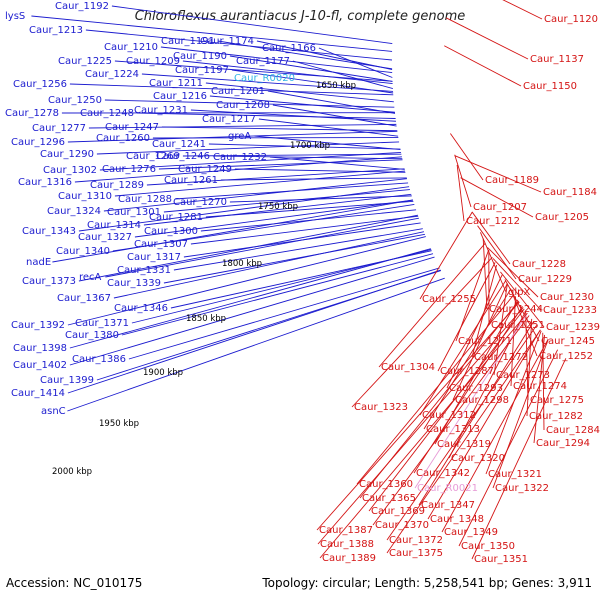 The width and height of the screenshot is (600, 600). Describe the element at coordinates (15, 16) in the screenshot. I see `gene-label-forward: lysS` at that location.